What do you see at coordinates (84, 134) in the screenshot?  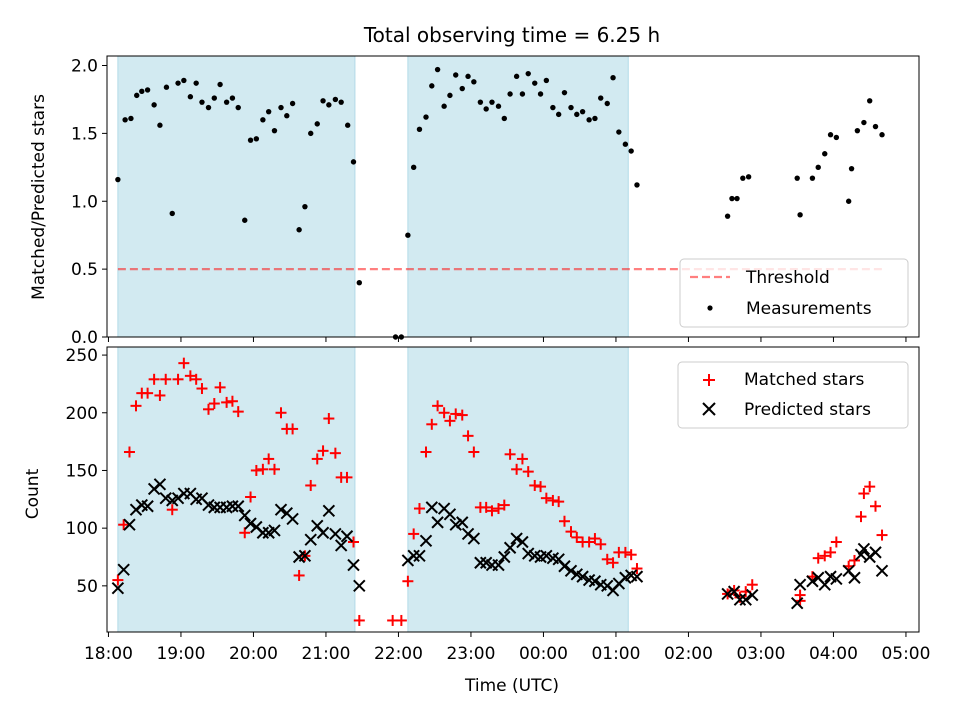 I see `top-y-tick-label: 1.5` at bounding box center [84, 134].